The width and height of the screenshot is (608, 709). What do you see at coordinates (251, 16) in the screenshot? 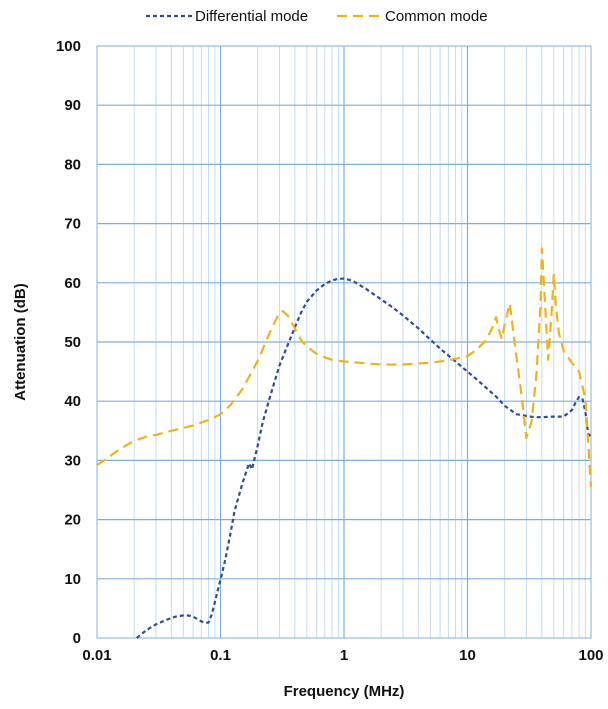
I see `legend-label: Differential mode` at bounding box center [251, 16].